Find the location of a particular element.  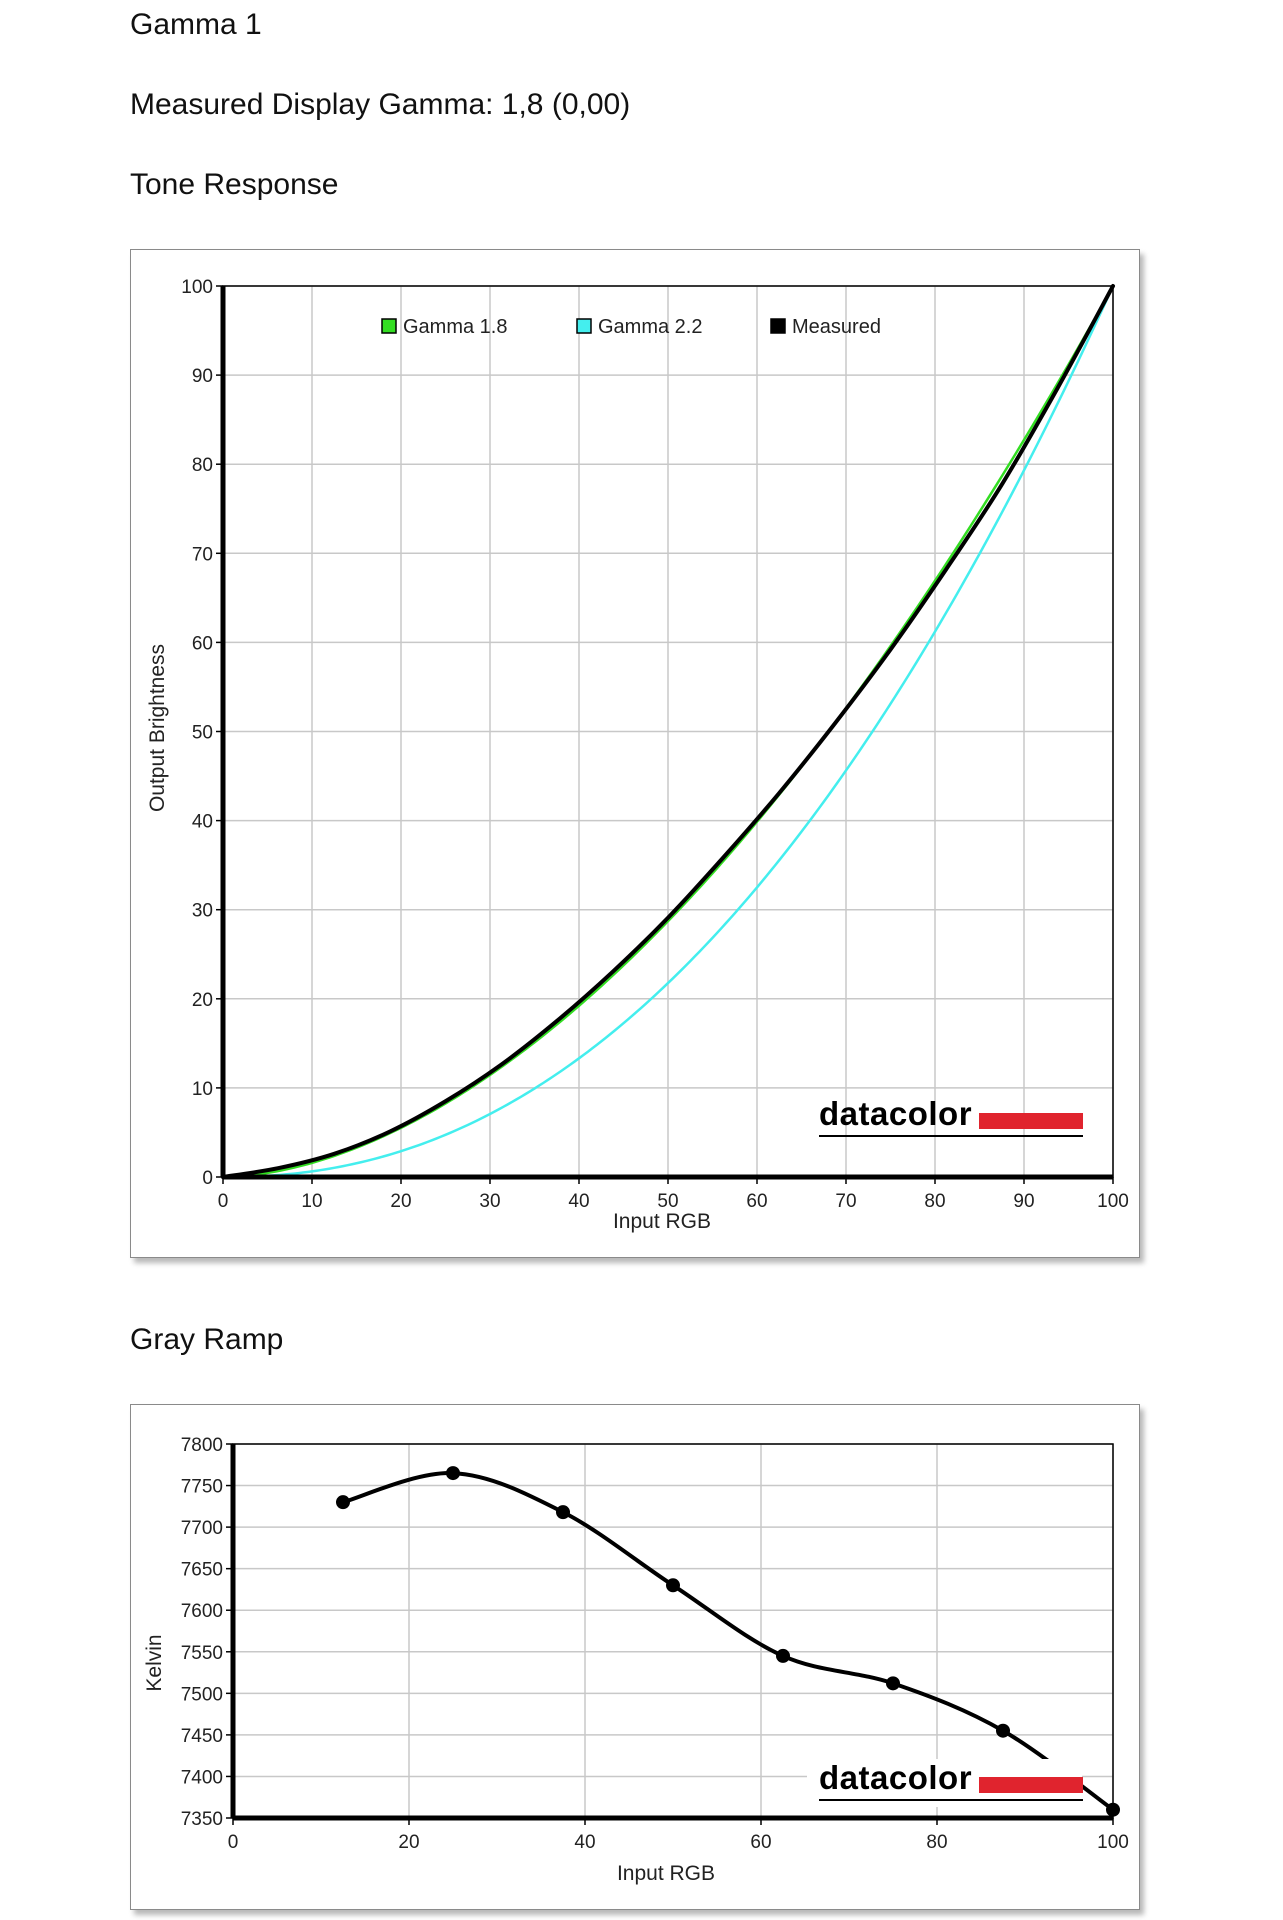

tone-legend-label: Gamma 2.2 is located at coordinates (650, 327).